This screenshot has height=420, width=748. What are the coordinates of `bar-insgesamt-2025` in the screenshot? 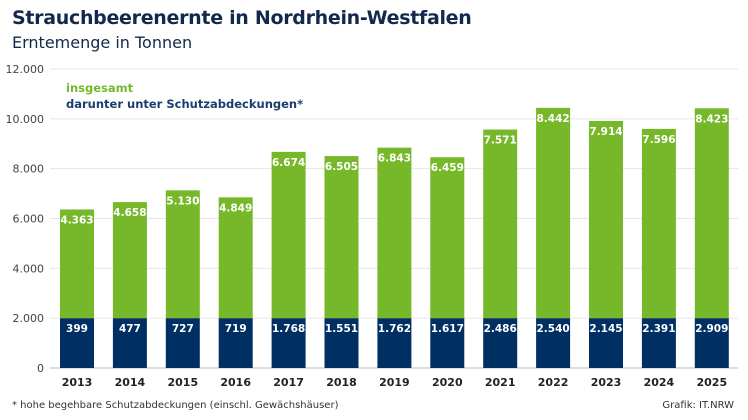 It's located at (711, 213).